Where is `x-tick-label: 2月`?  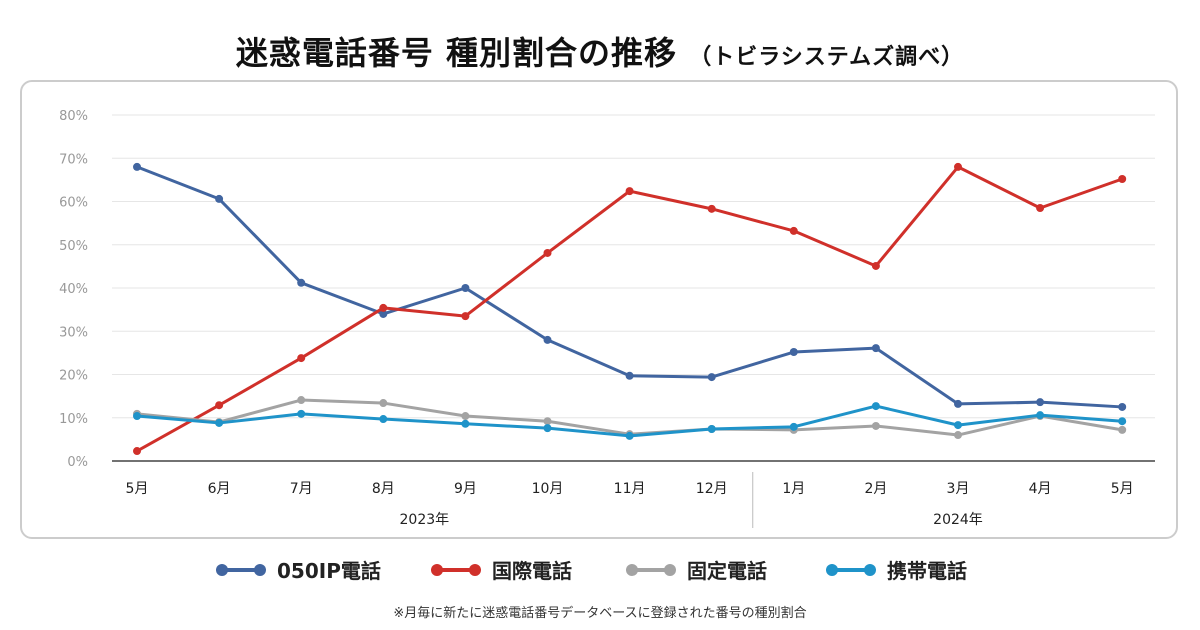 x-tick-label: 2月 is located at coordinates (875, 489).